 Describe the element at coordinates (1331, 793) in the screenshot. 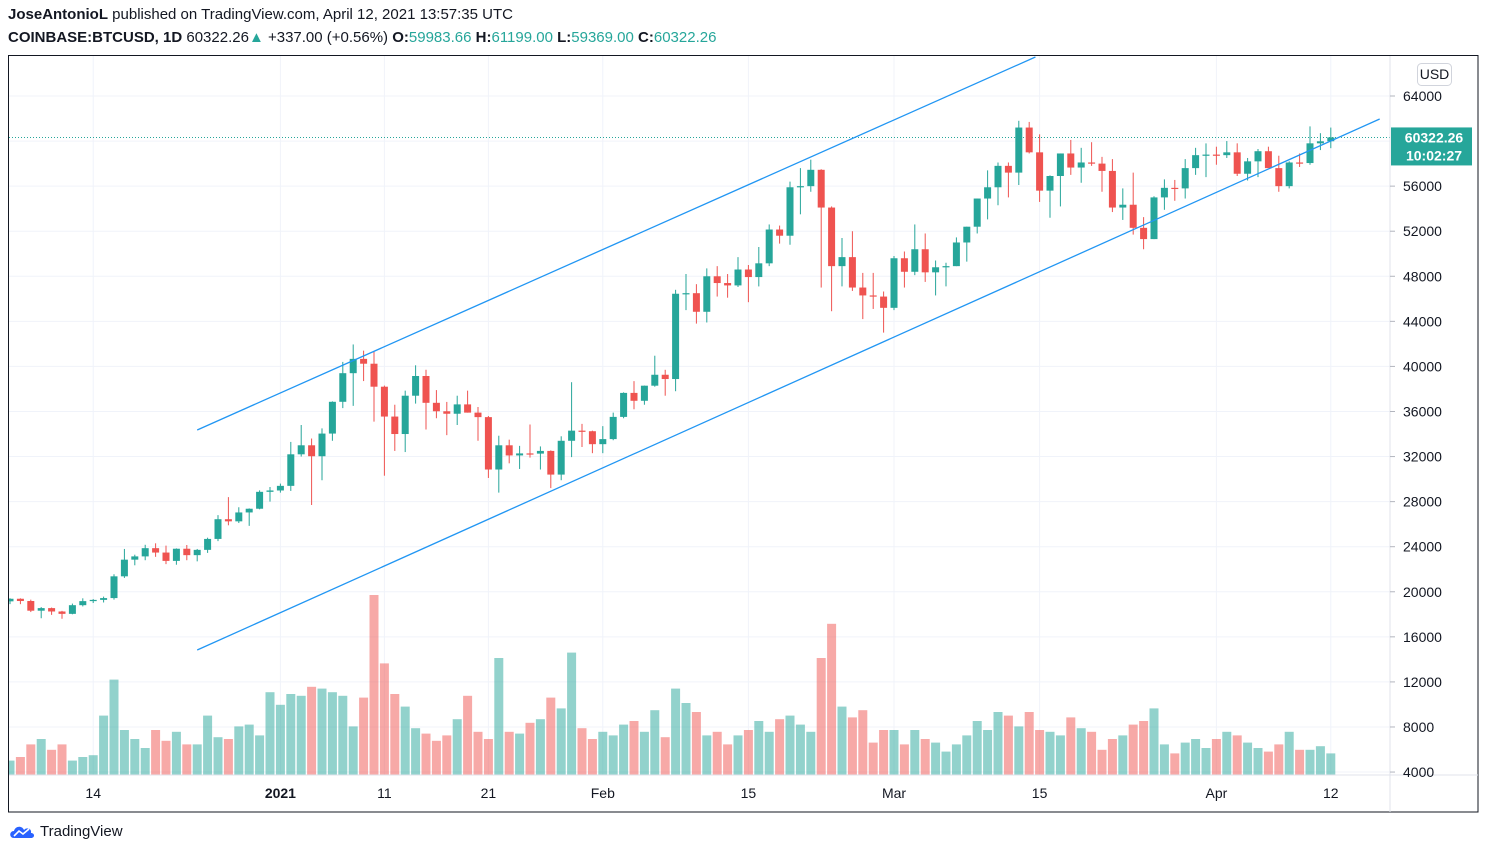

I see `time-tick-label: 12` at that location.